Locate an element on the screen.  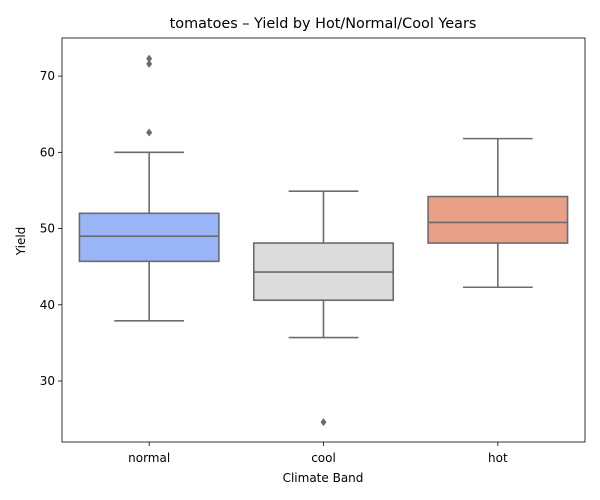
y-tick-label: 60 is located at coordinates (47, 152).